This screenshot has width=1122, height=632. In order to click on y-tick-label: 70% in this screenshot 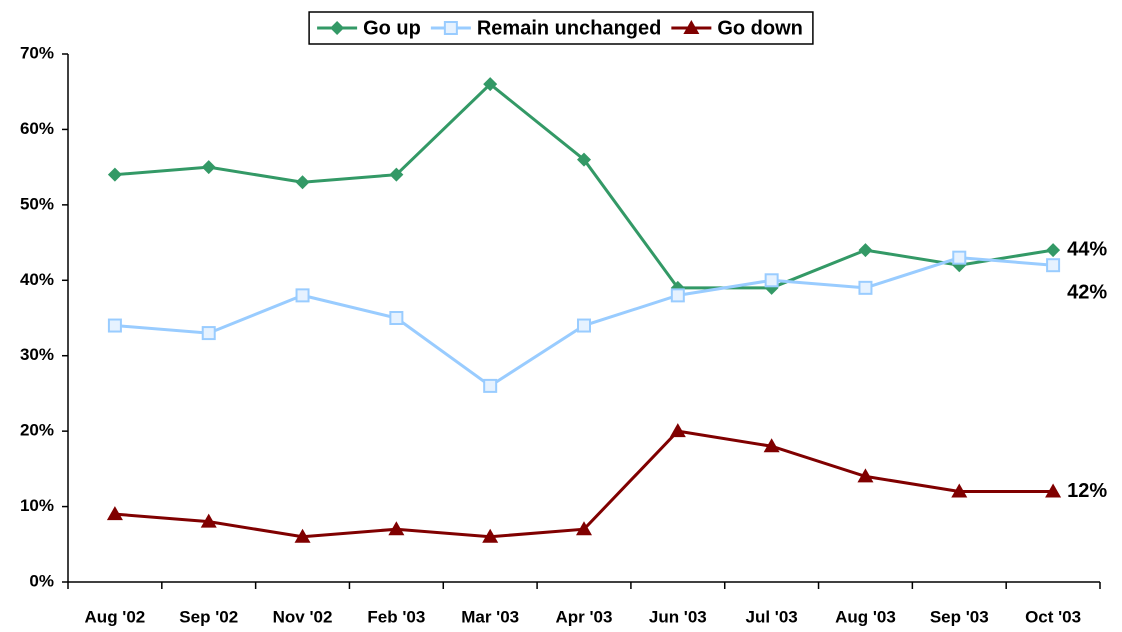, I will do `click(37, 52)`.